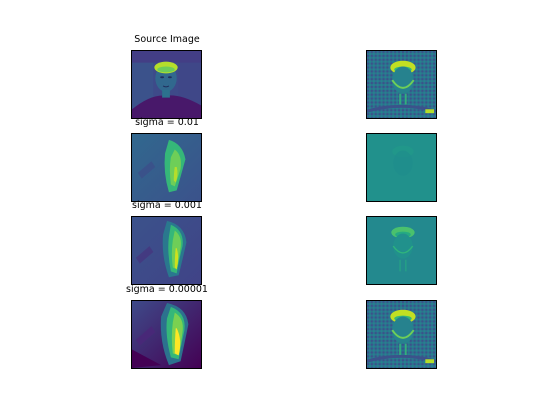  I want to click on row-1-right-image, so click(401, 84).